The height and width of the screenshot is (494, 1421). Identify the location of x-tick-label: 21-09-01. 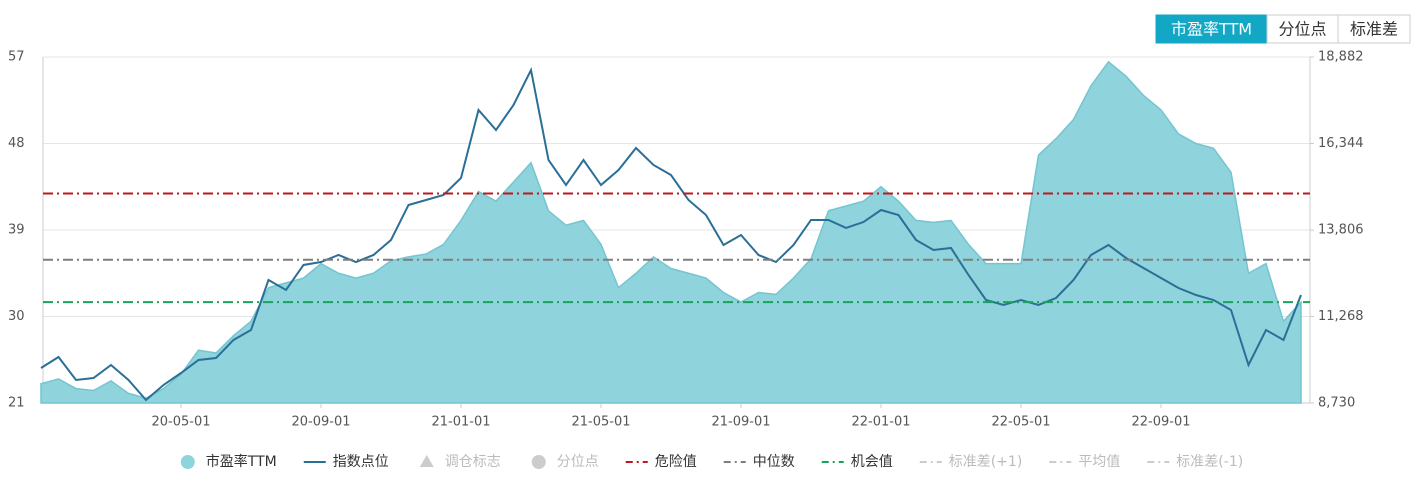
(740, 422).